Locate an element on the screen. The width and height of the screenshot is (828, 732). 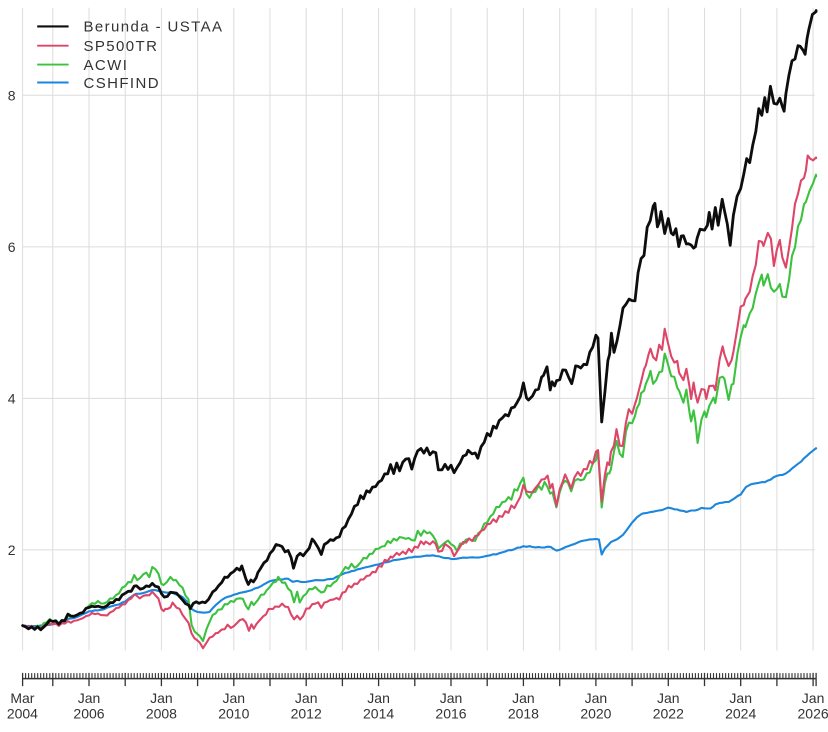
svg-text: 2004 is located at coordinates (22, 714).